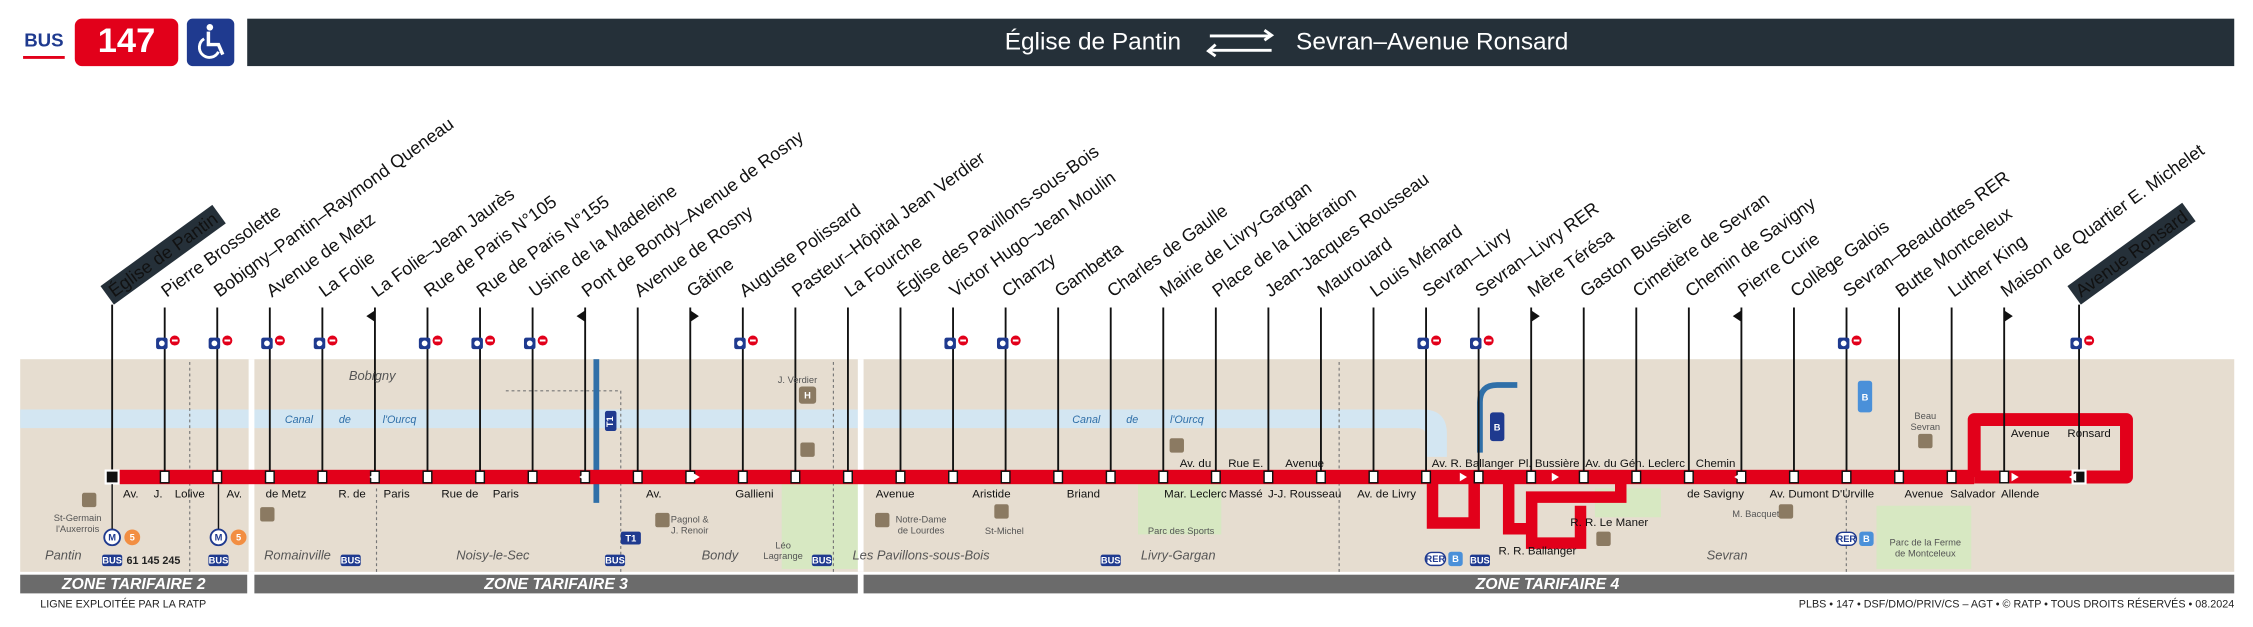 This screenshot has width=2253, height=627. What do you see at coordinates (1304, 464) in the screenshot?
I see `street-label: Avenue` at bounding box center [1304, 464].